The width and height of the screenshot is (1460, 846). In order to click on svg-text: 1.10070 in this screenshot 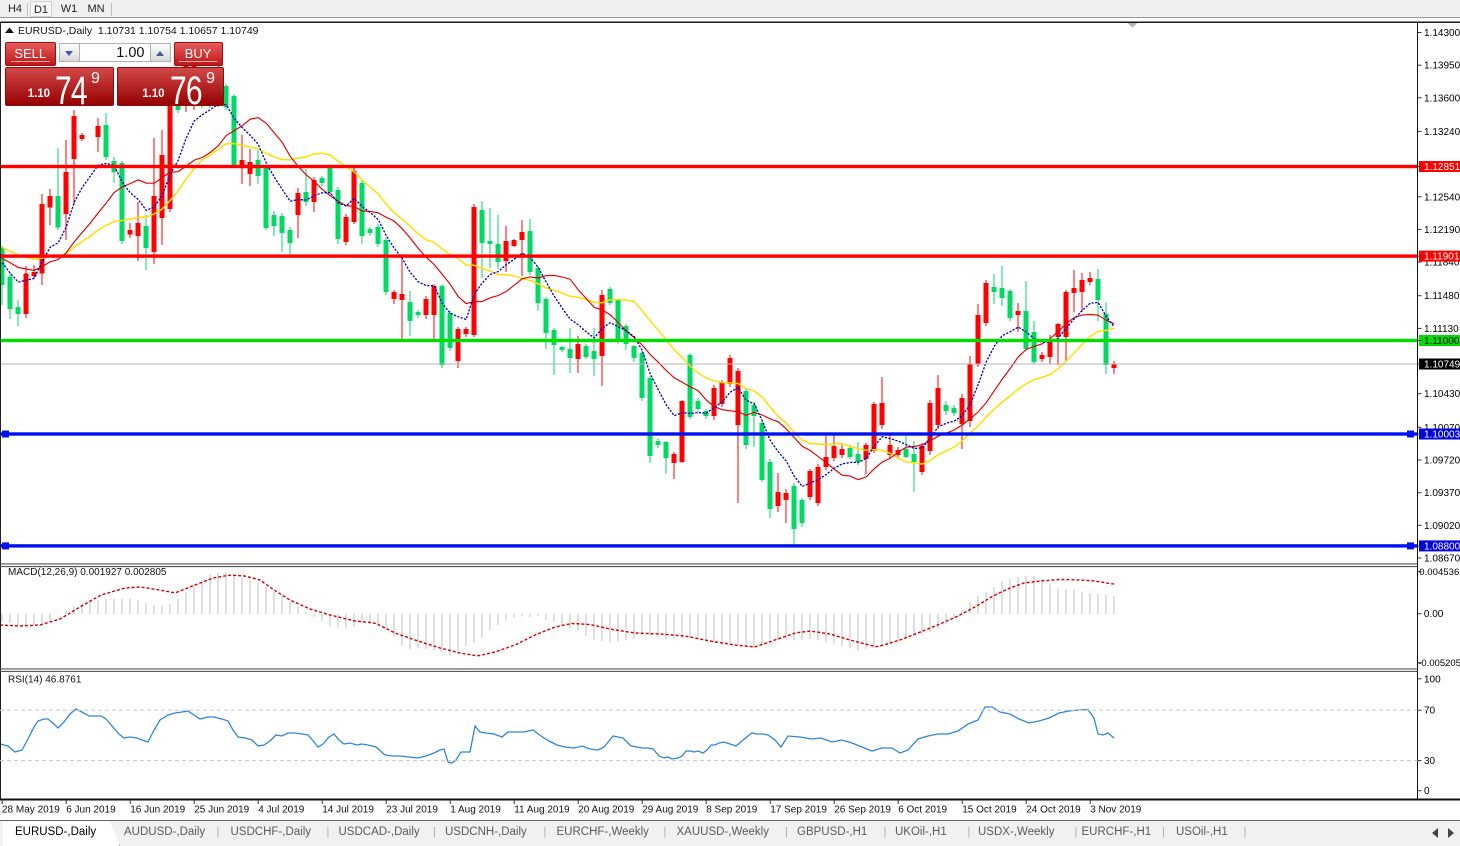, I will do `click(1442, 428)`.